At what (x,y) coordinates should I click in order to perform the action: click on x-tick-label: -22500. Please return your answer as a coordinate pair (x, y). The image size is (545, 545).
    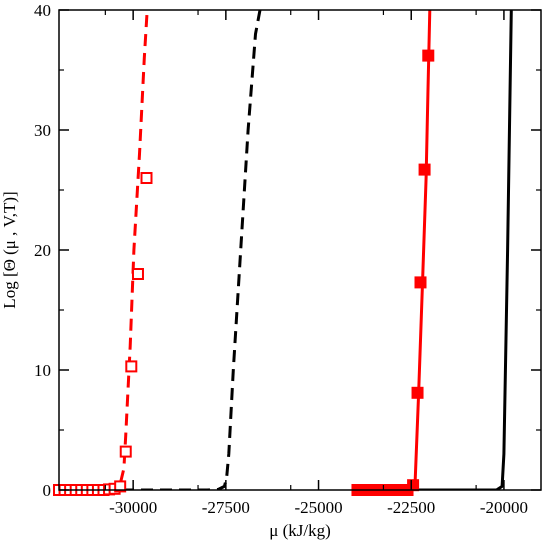
    Looking at the image, I should click on (411, 507).